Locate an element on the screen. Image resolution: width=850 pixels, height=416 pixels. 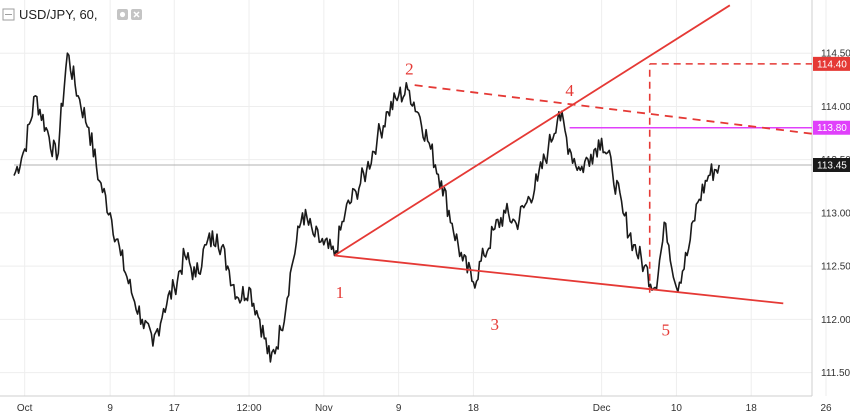
chart-title: USD/JPY, 60, is located at coordinates (58, 14).